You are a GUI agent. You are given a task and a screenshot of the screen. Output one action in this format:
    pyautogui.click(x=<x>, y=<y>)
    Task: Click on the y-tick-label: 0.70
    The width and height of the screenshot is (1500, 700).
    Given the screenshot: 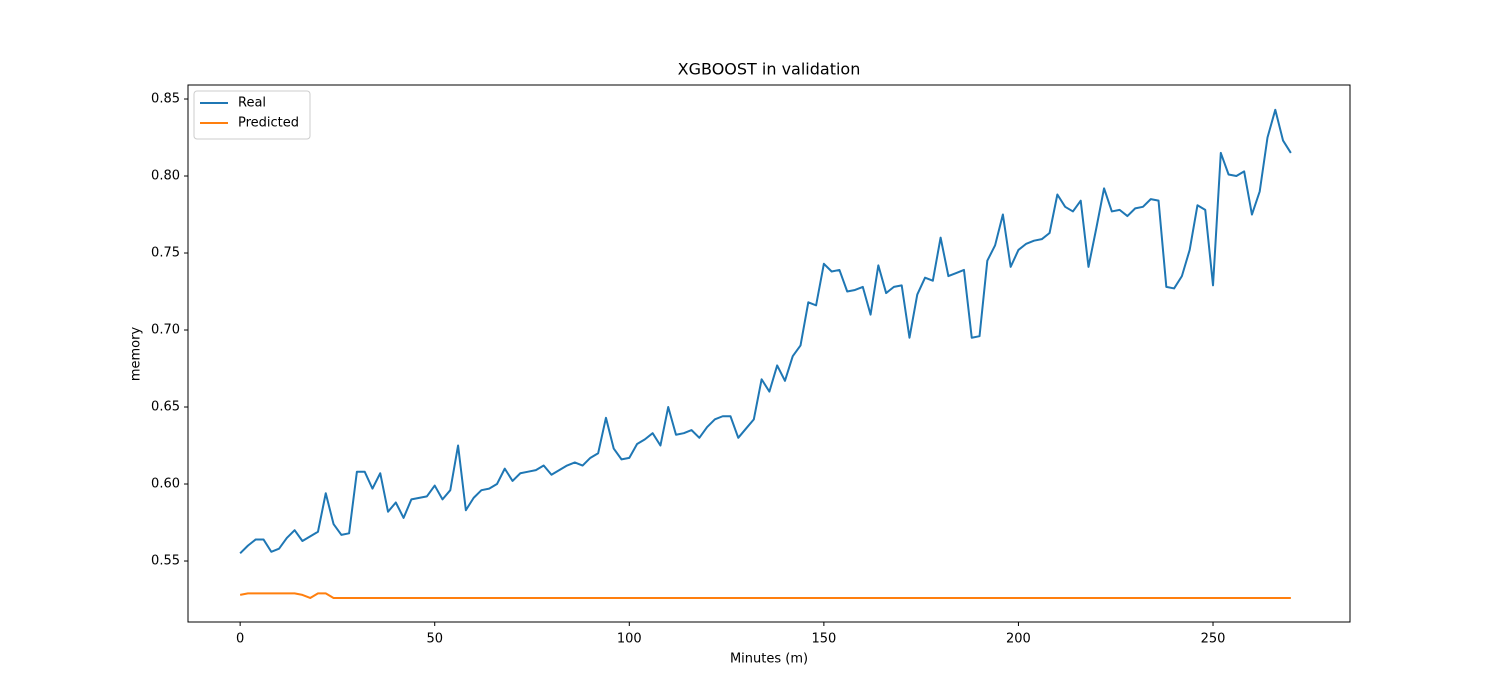 What is the action you would take?
    pyautogui.click(x=165, y=330)
    